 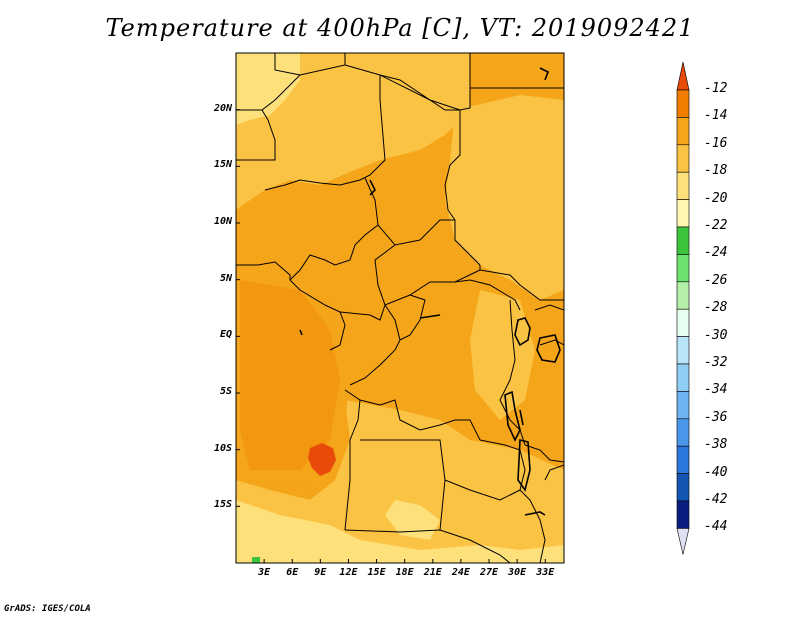 What do you see at coordinates (716, 280) in the screenshot?
I see `colorbar-label: -26` at bounding box center [716, 280].